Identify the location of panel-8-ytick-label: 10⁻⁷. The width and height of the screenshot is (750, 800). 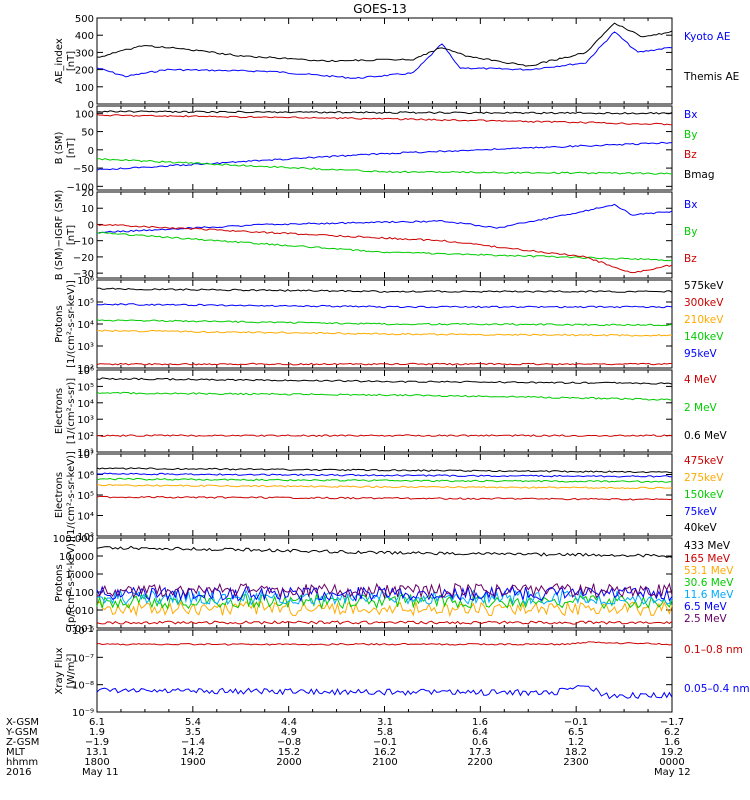
(83, 658).